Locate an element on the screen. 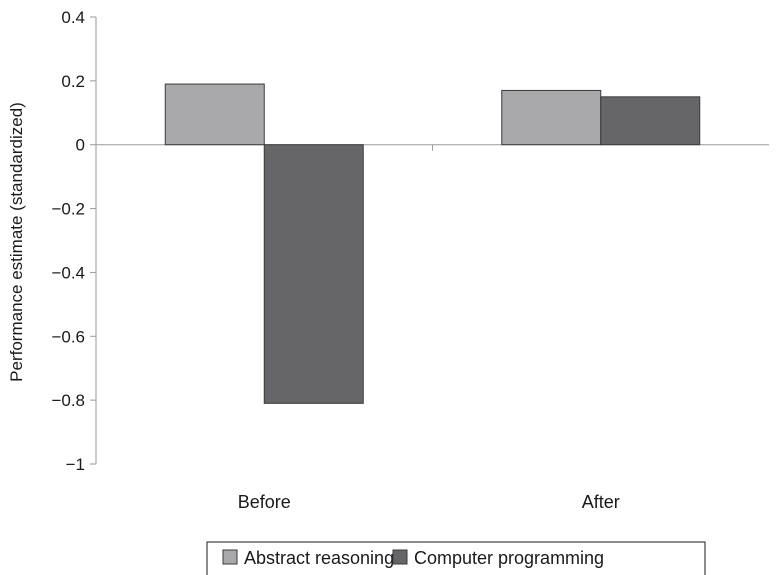 This screenshot has height=575, width=781. category-label: Before is located at coordinates (264, 502).